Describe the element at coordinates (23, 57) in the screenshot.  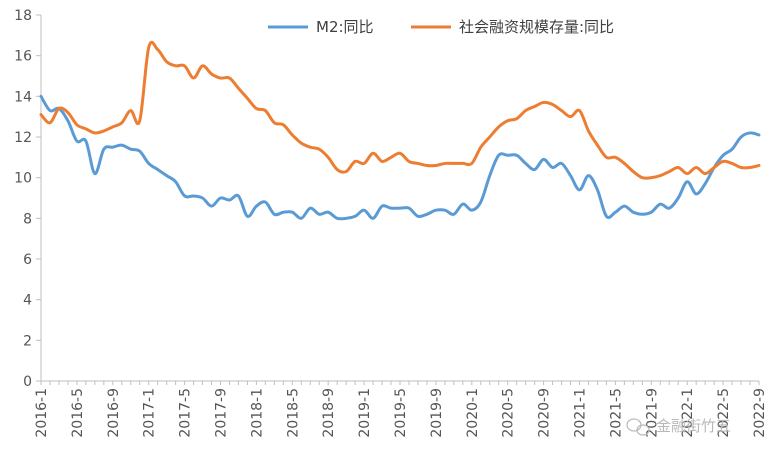
I see `y-tick-label: 16` at that location.